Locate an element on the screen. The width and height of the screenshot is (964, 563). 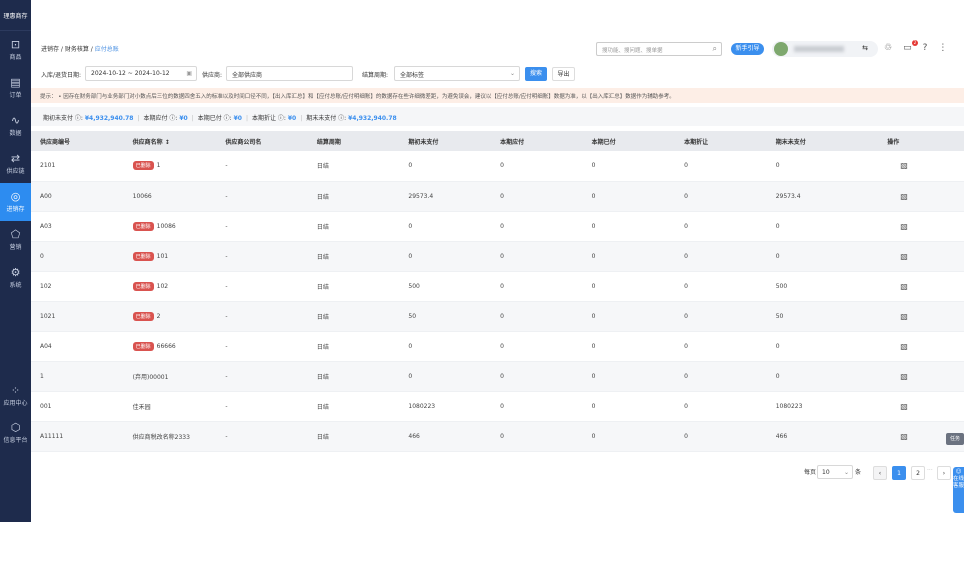
sidebar-item-bag: ⊡ 商品 is located at coordinates (15, 50).